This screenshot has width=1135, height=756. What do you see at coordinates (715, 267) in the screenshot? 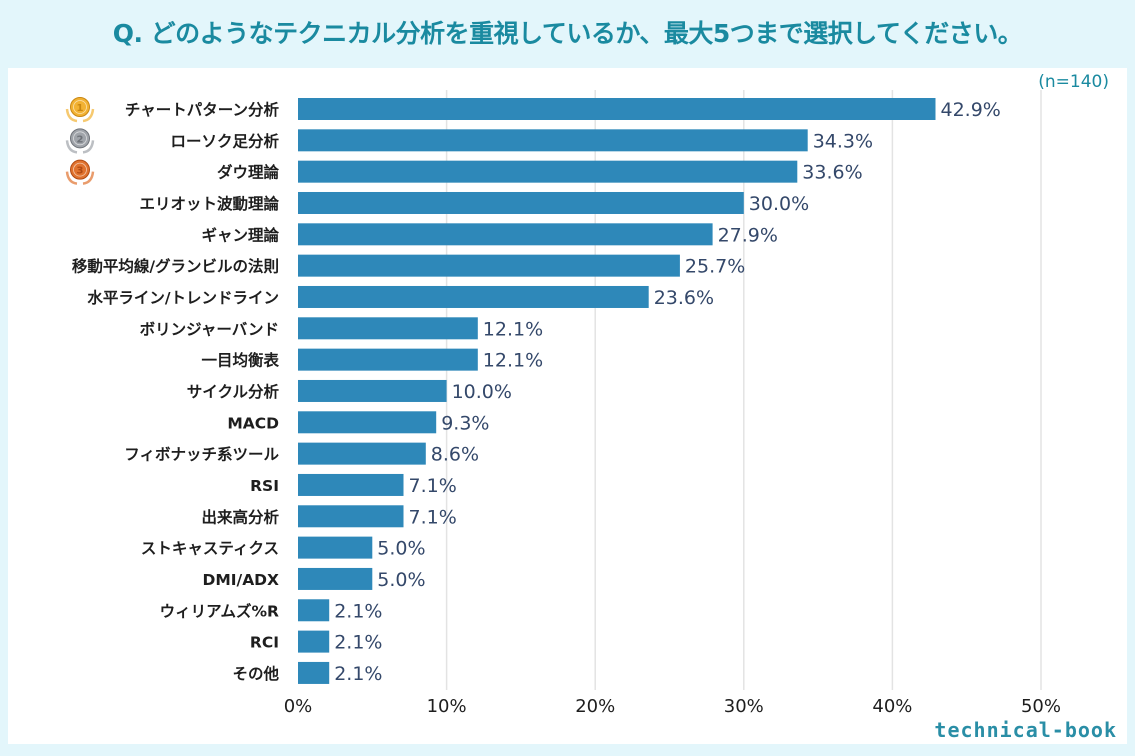
I see `value-label: 25.7%` at bounding box center [715, 267].